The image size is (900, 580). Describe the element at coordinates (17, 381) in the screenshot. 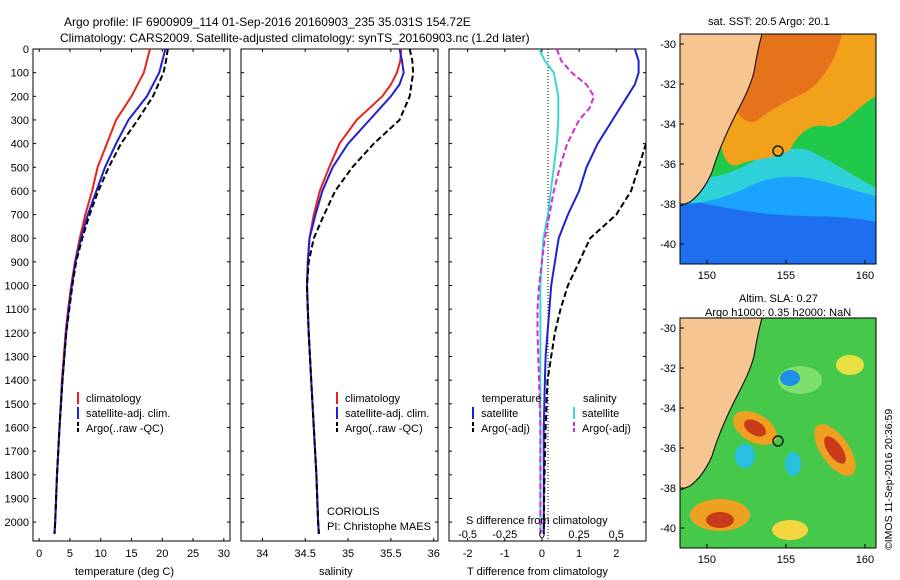

I see `depth-tick-label: 1400` at that location.